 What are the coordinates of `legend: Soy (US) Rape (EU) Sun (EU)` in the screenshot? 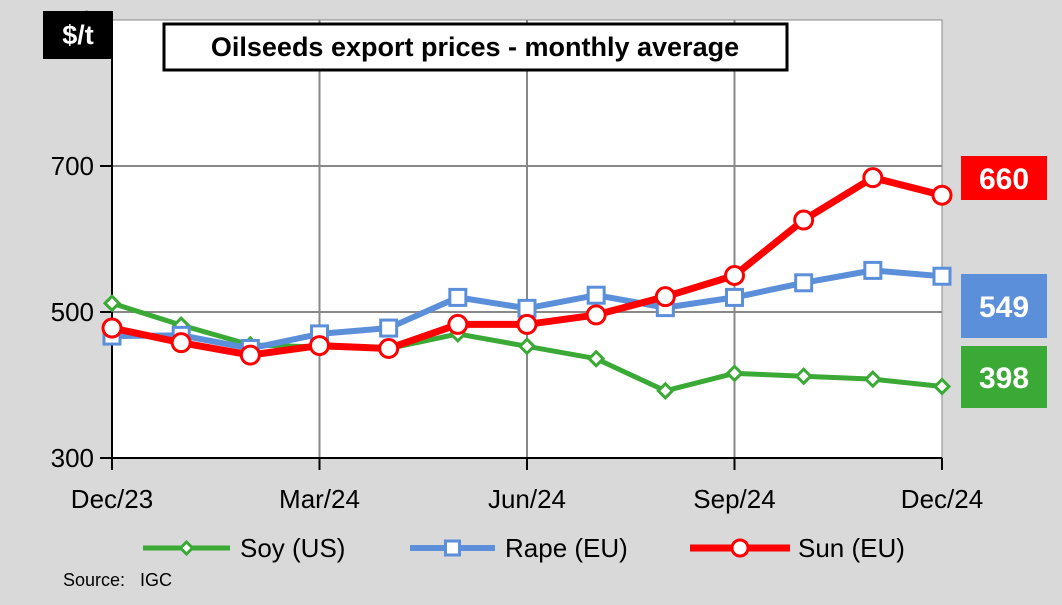 It's located at (524, 548).